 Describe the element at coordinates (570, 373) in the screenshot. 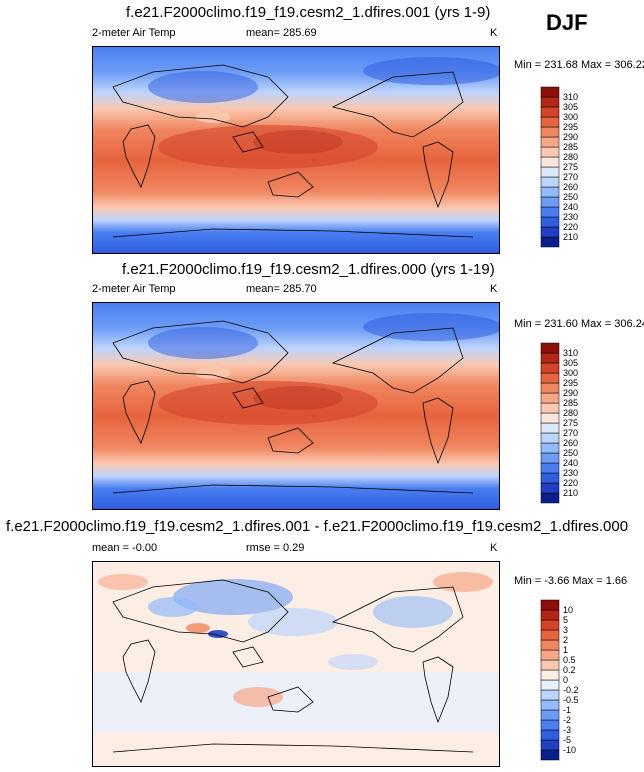

I see `colorbar-tick-label: 300` at that location.